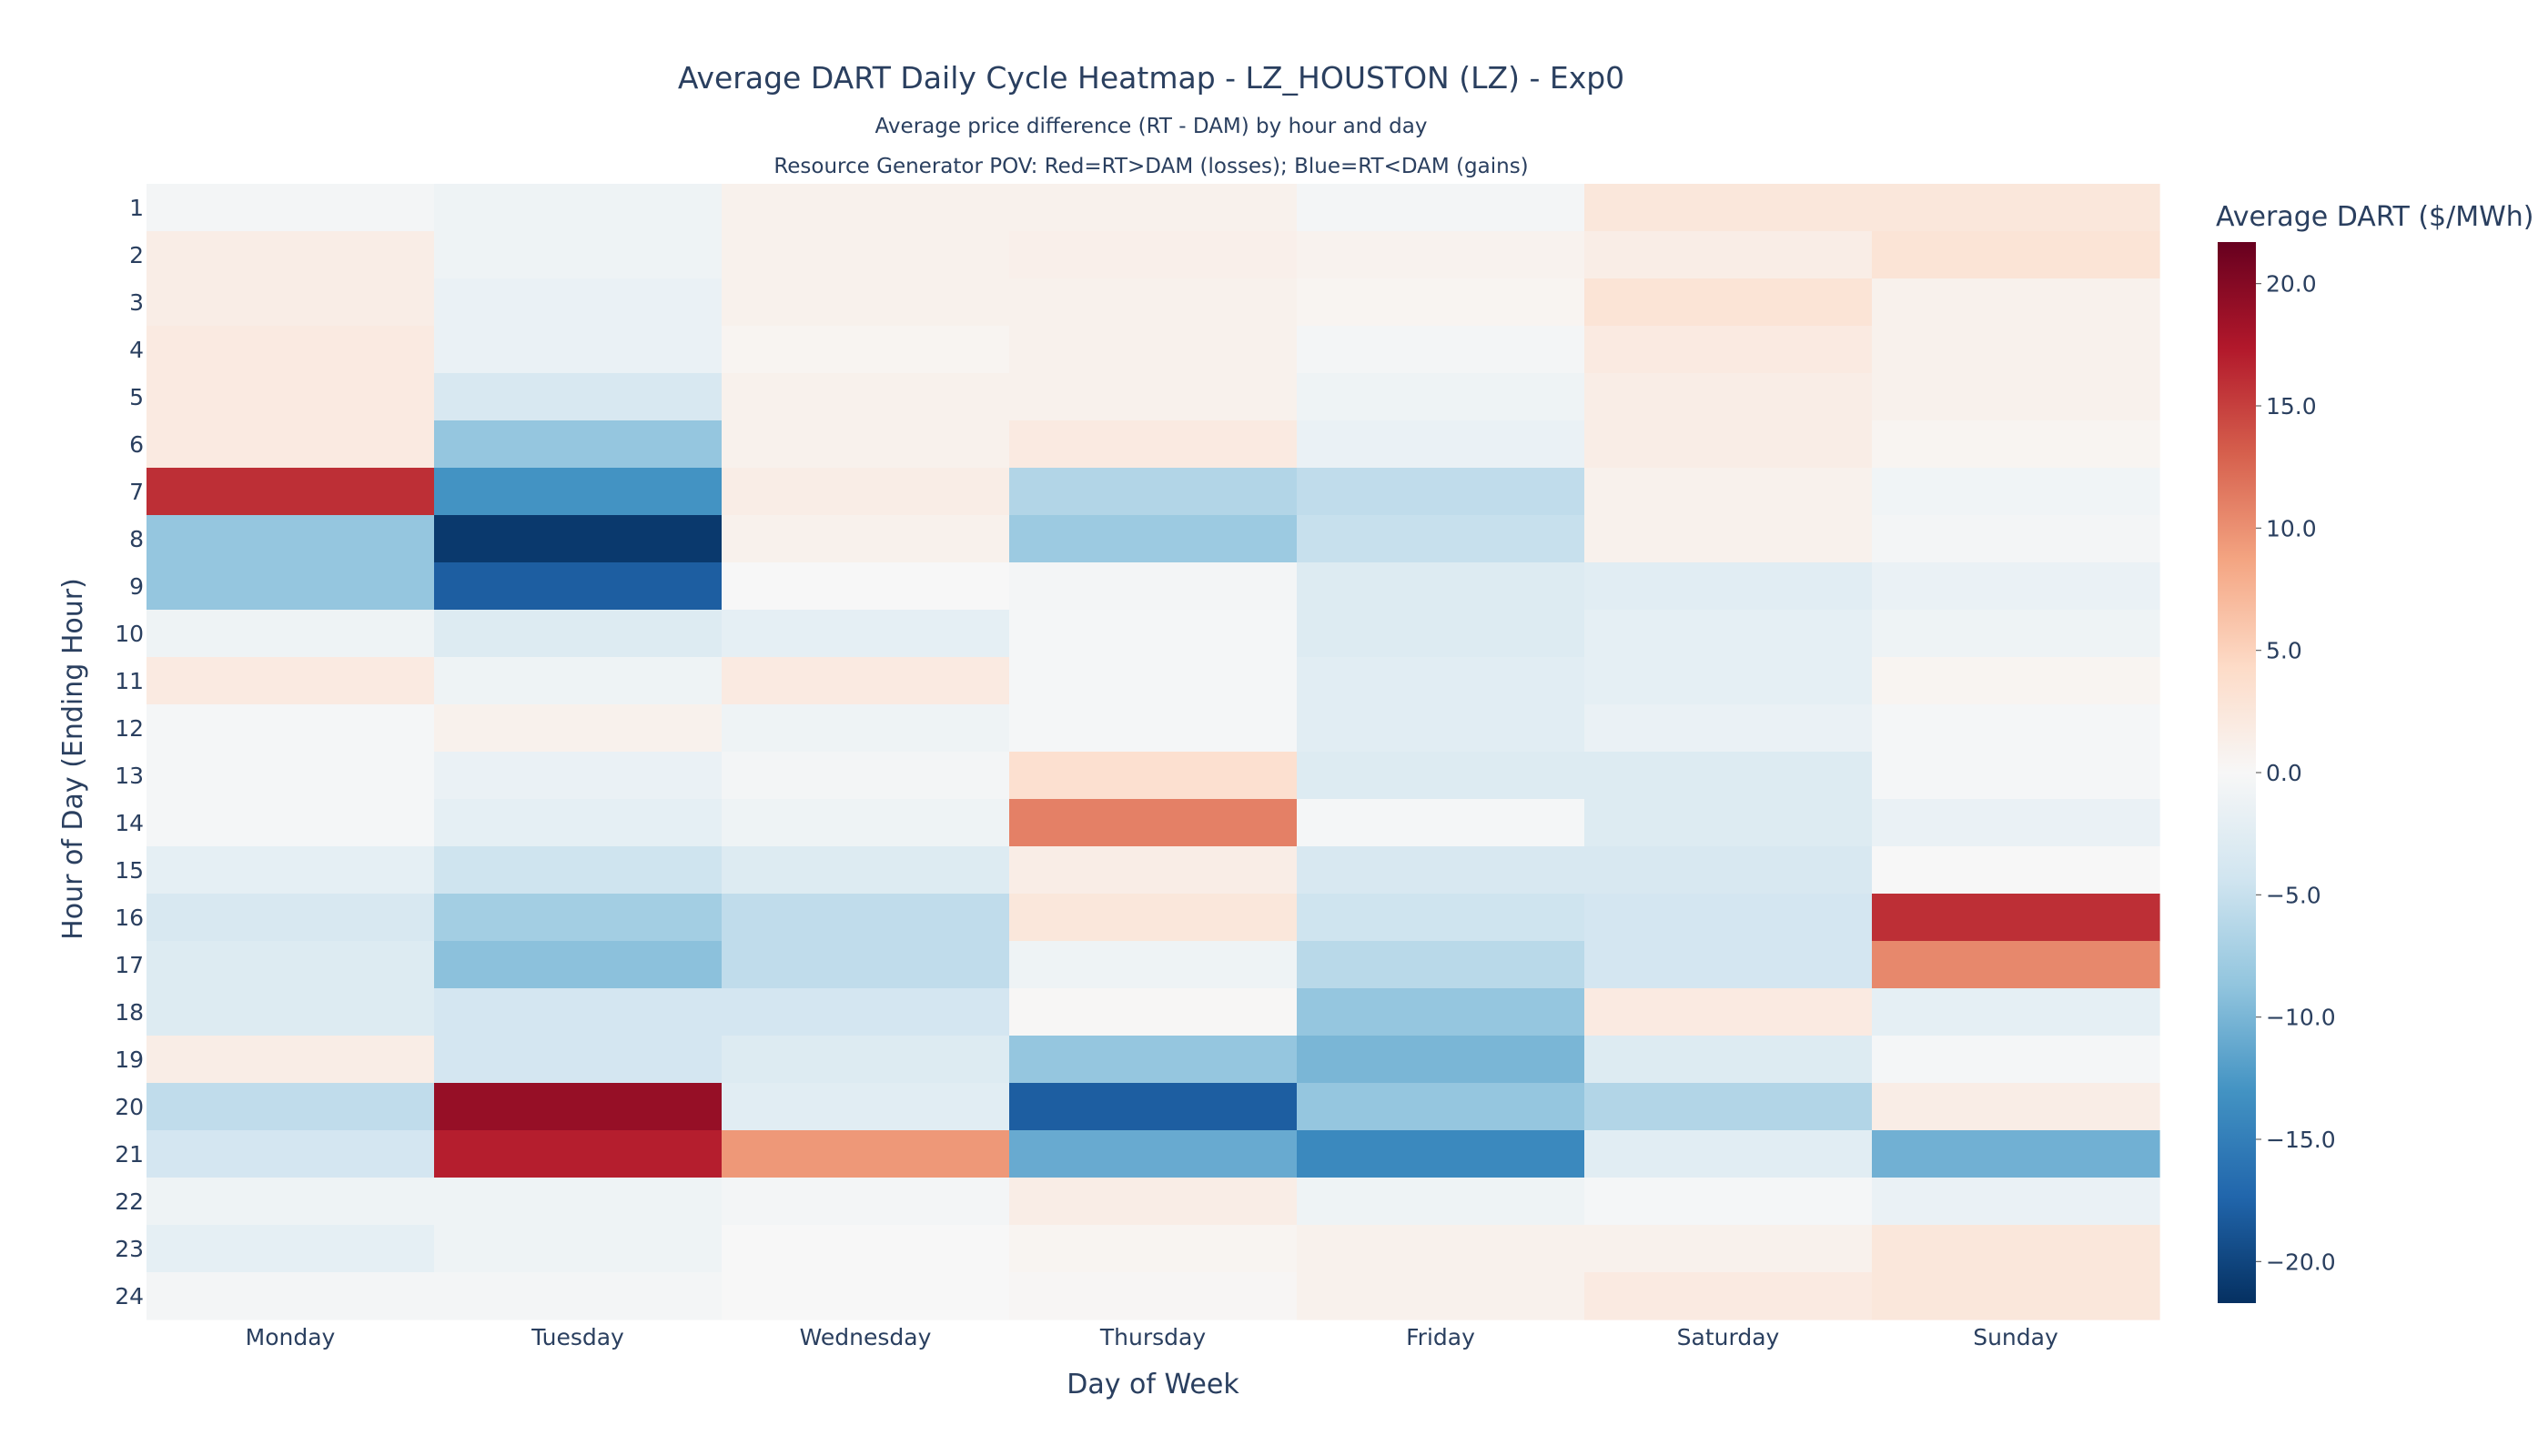 This screenshot has height=1456, width=2548. Describe the element at coordinates (291, 1337) in the screenshot. I see `x-tick-label: Monday` at that location.